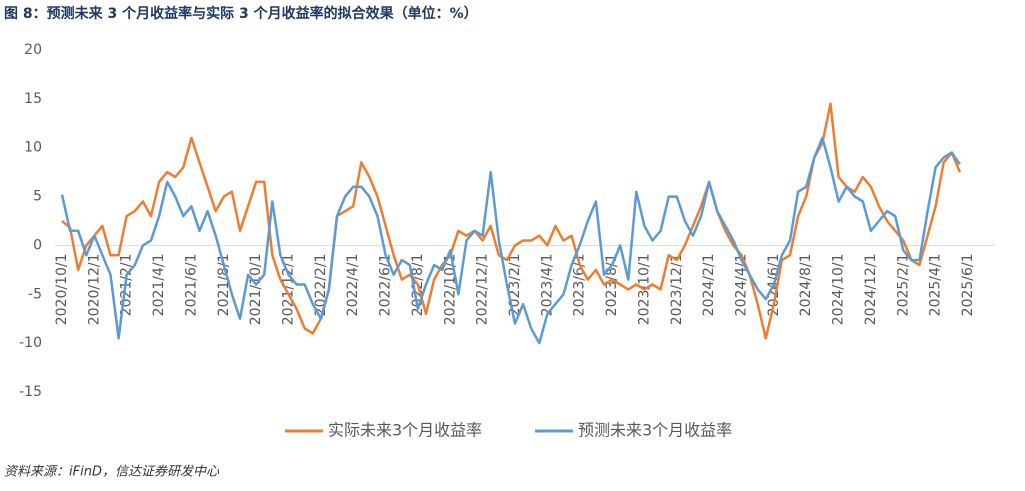 The height and width of the screenshot is (491, 1025). Describe the element at coordinates (806, 284) in the screenshot. I see `x-tick-label: 2024/8/1` at that location.